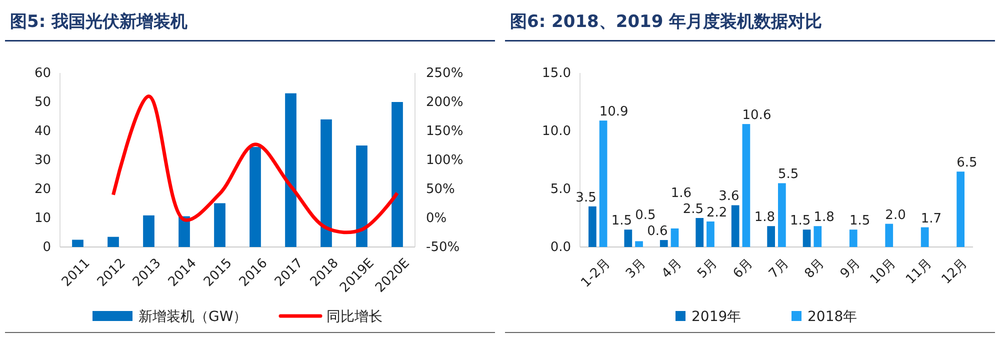  What do you see at coordinates (743, 269) in the screenshot?
I see `x-tick-label: 6月` at bounding box center [743, 269].